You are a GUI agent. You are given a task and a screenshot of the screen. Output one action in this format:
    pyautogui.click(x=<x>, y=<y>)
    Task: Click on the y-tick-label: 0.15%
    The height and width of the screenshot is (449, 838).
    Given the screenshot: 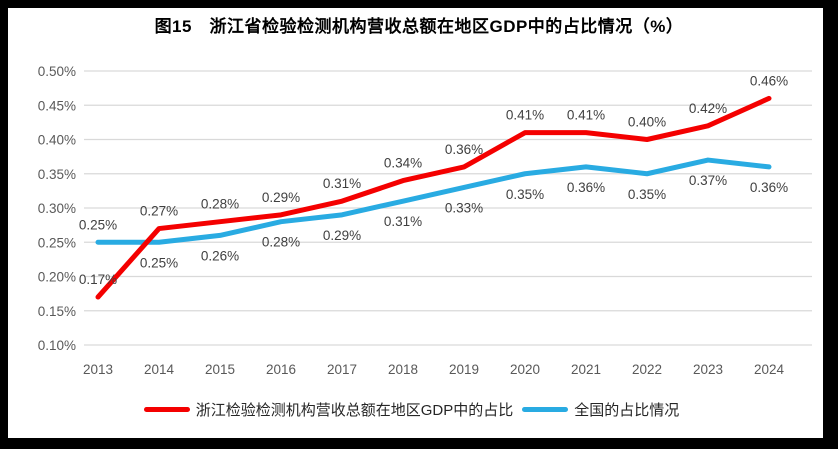 What is the action you would take?
    pyautogui.click(x=57, y=311)
    